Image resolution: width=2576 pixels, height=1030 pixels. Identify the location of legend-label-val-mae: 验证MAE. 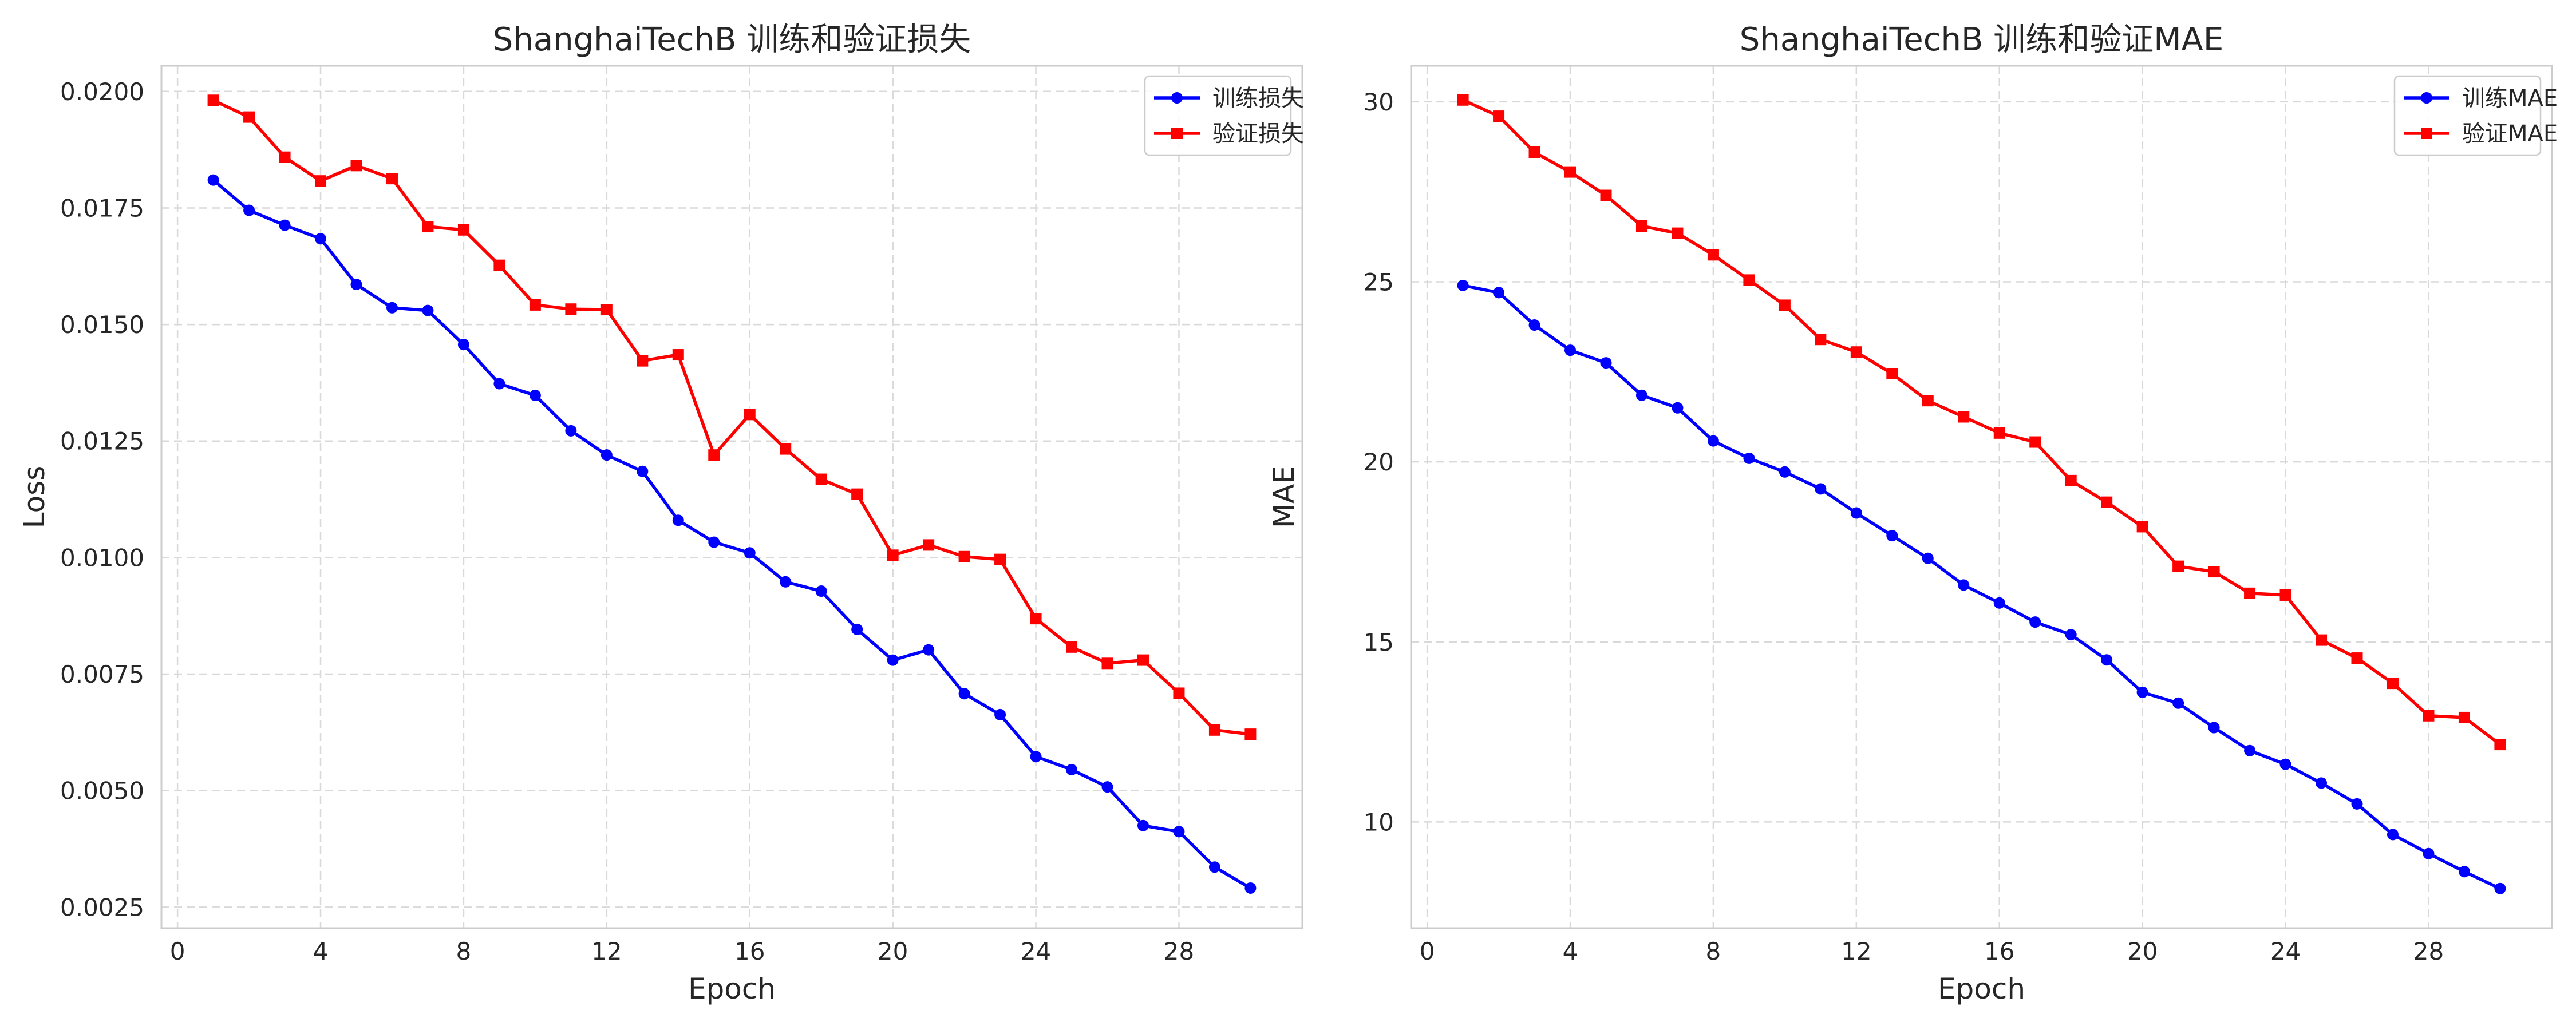
(2510, 134).